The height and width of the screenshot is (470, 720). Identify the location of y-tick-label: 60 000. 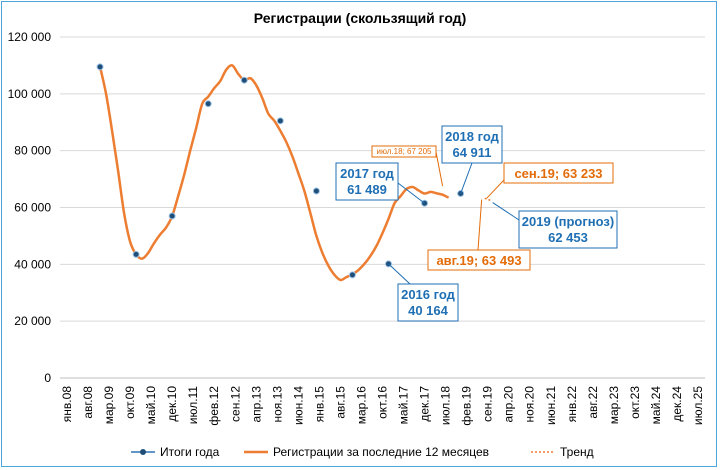
(32, 208).